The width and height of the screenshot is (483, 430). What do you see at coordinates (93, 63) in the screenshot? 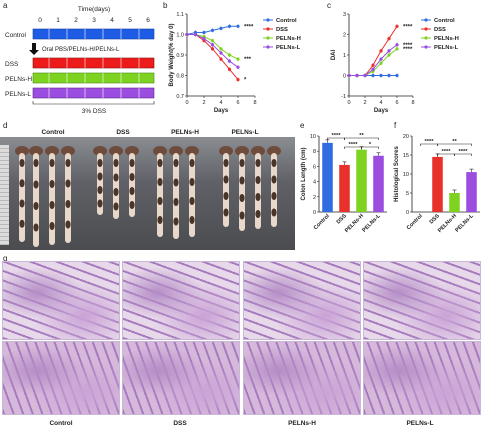
I see `timeline-row-dss` at bounding box center [93, 63].